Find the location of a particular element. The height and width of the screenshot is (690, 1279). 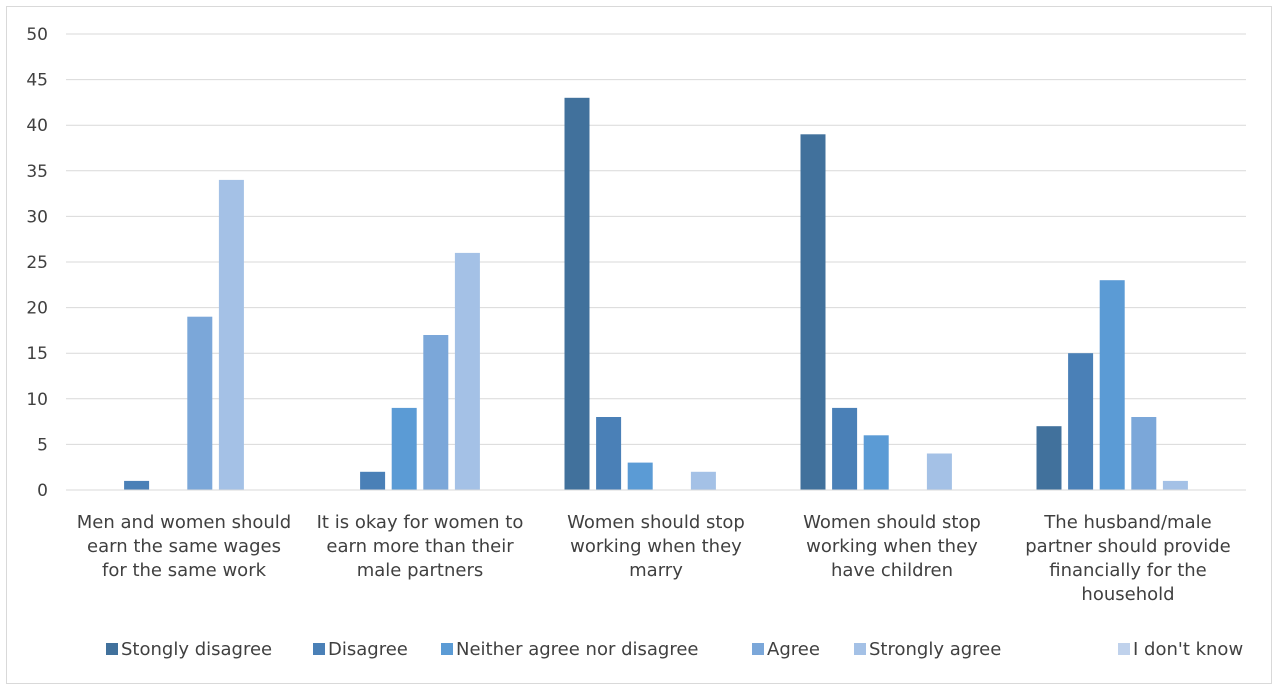

y-tick-label: 25 is located at coordinates (37, 263).